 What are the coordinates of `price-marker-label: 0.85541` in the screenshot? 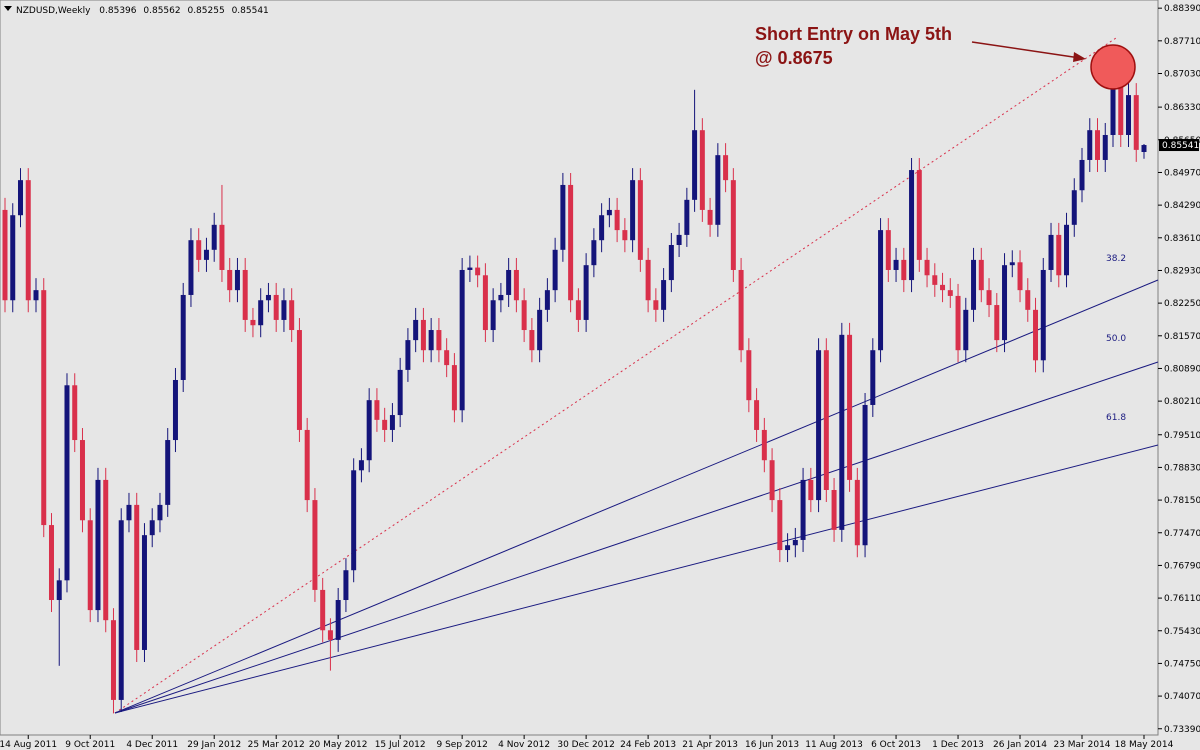 It's located at (1180, 146).